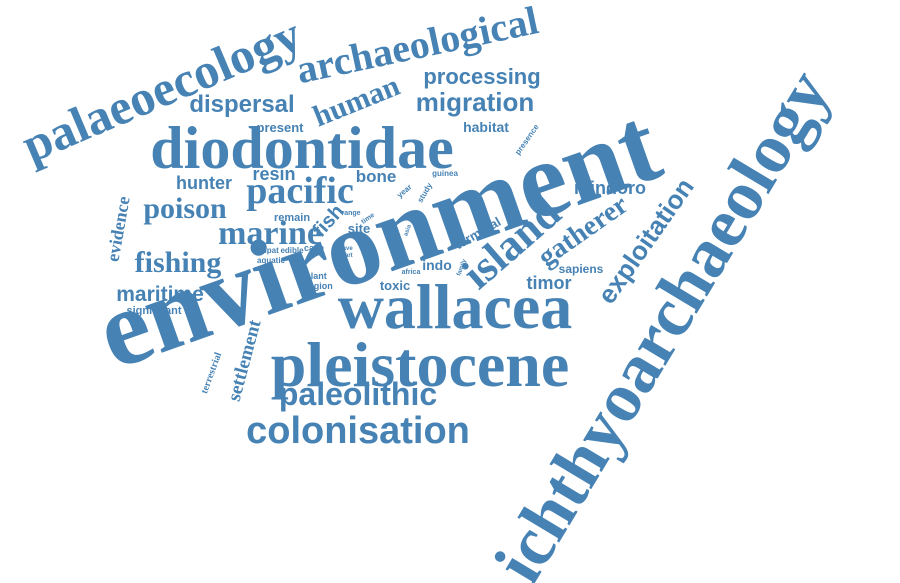 The height and width of the screenshot is (583, 900). I want to click on word-mindoro: mindoro, so click(610, 188).